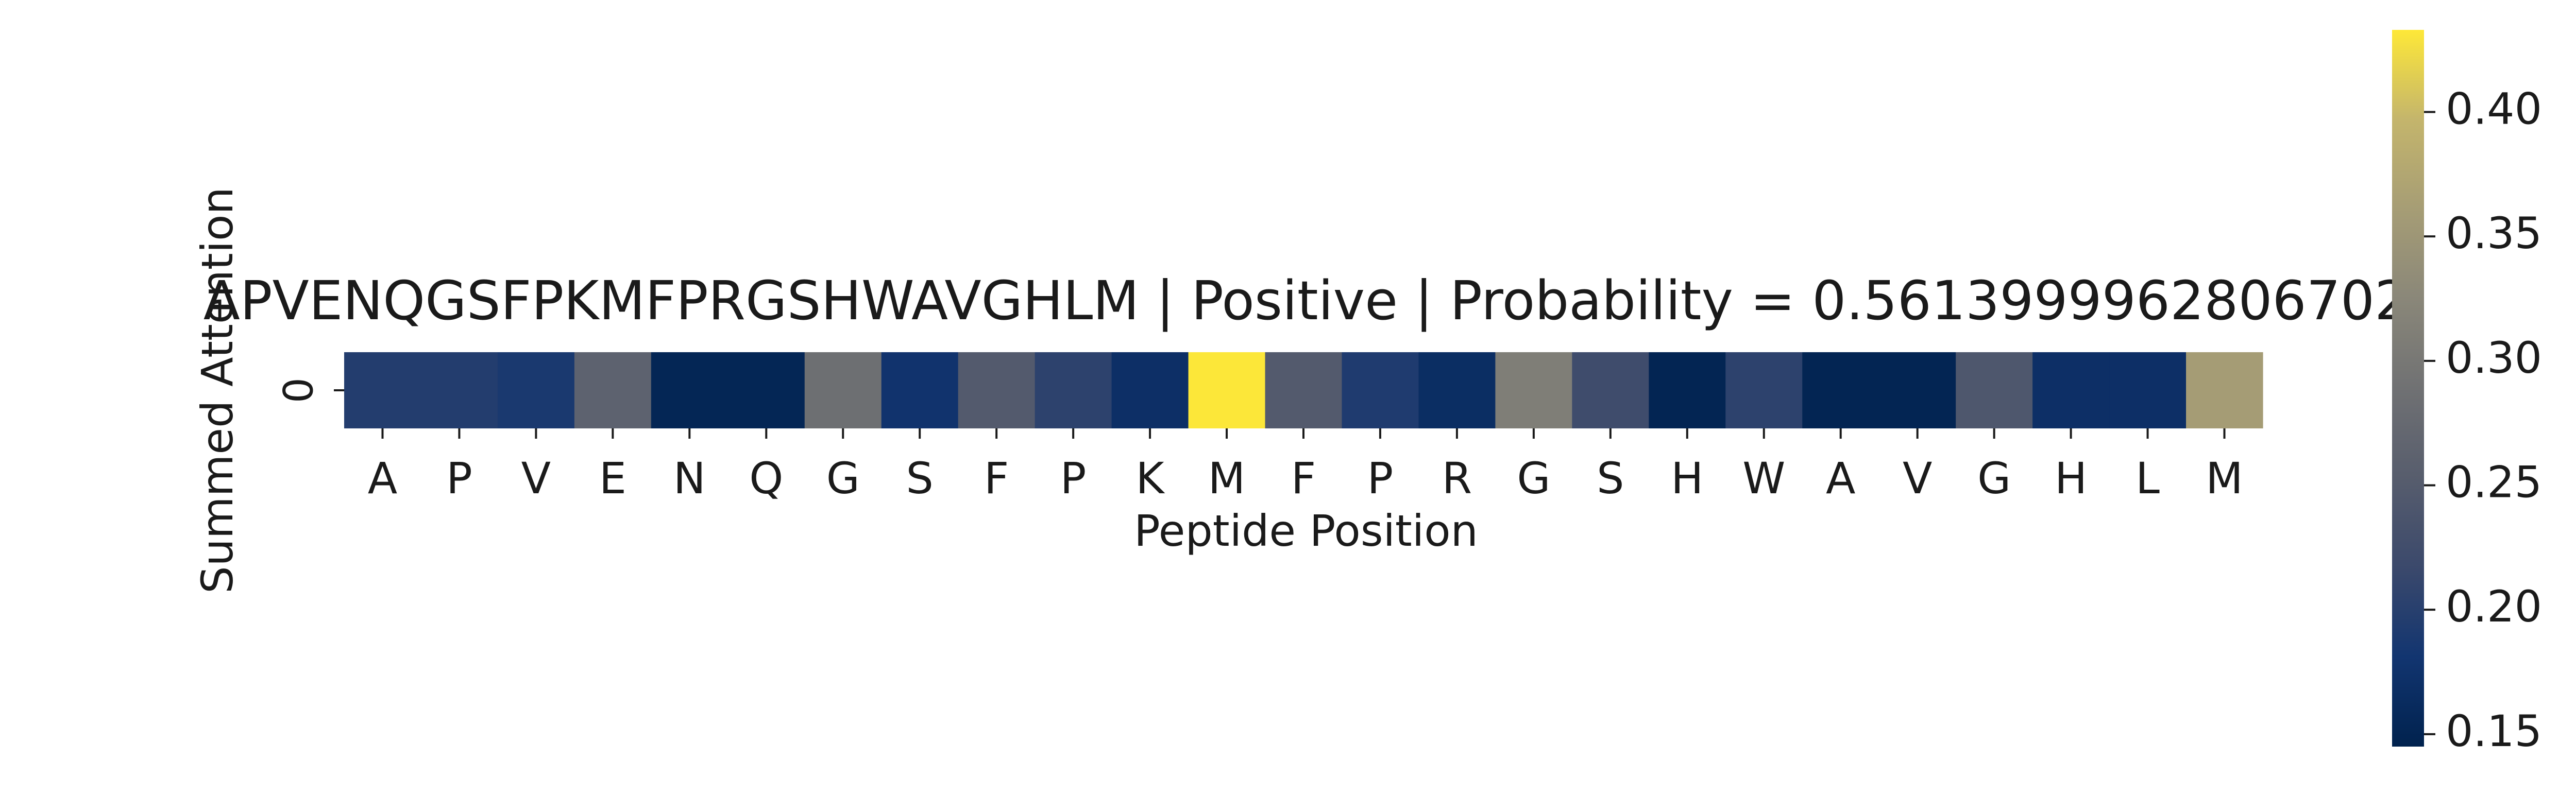  What do you see at coordinates (690, 479) in the screenshot?
I see `x-tick-label: N` at bounding box center [690, 479].